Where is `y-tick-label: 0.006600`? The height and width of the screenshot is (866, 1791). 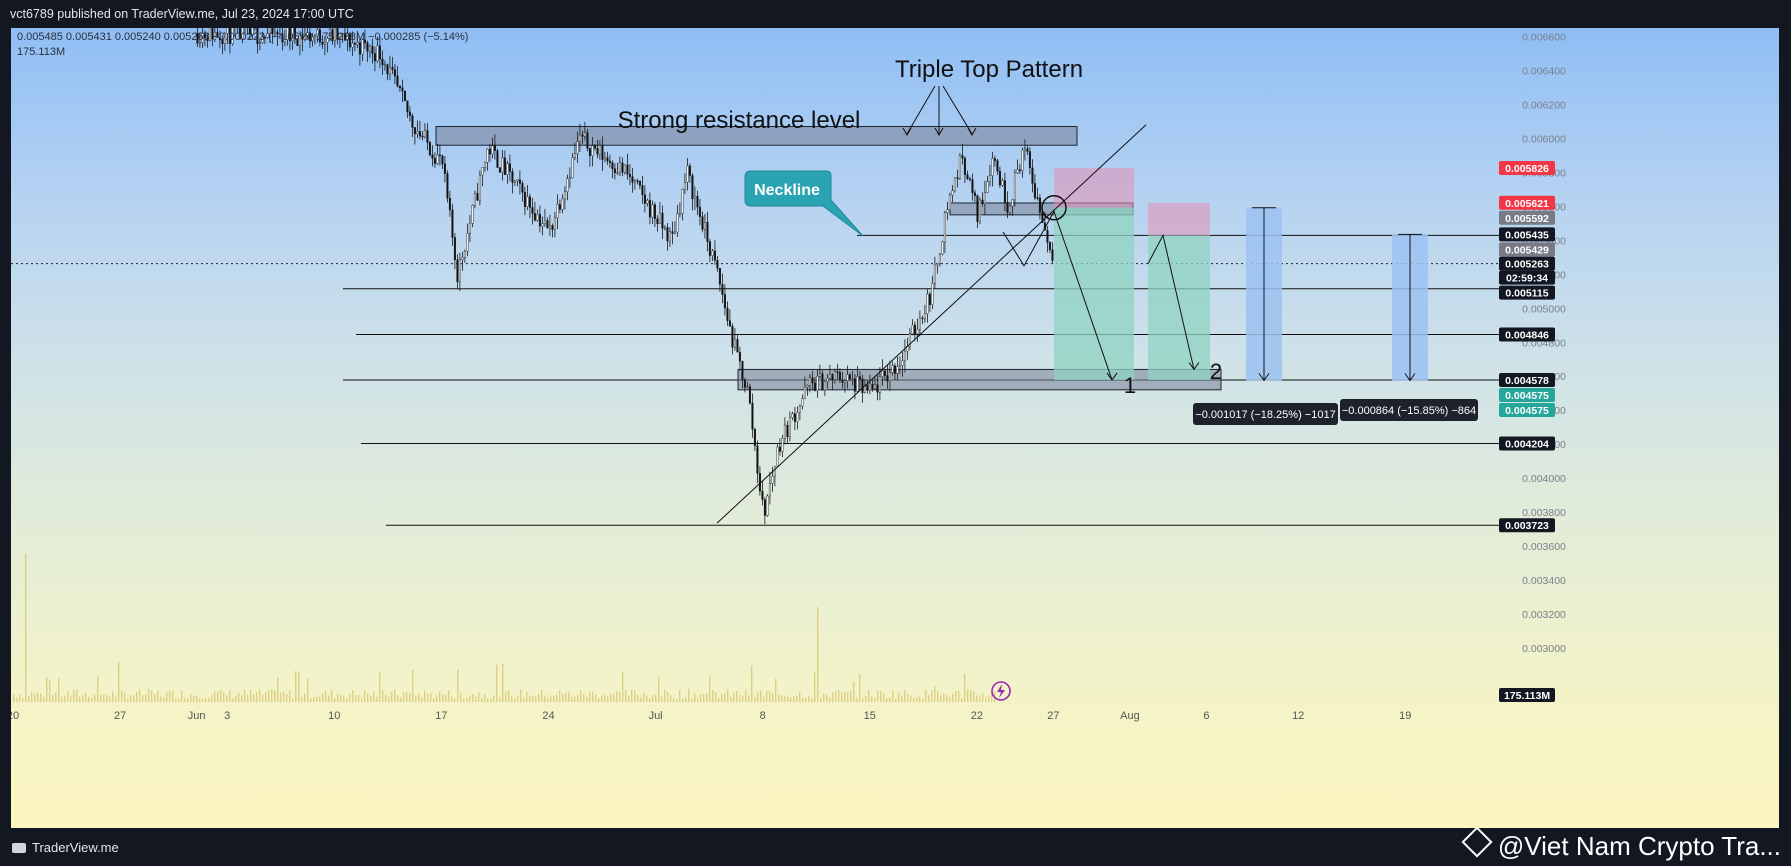 y-tick-label: 0.006600 is located at coordinates (1544, 37).